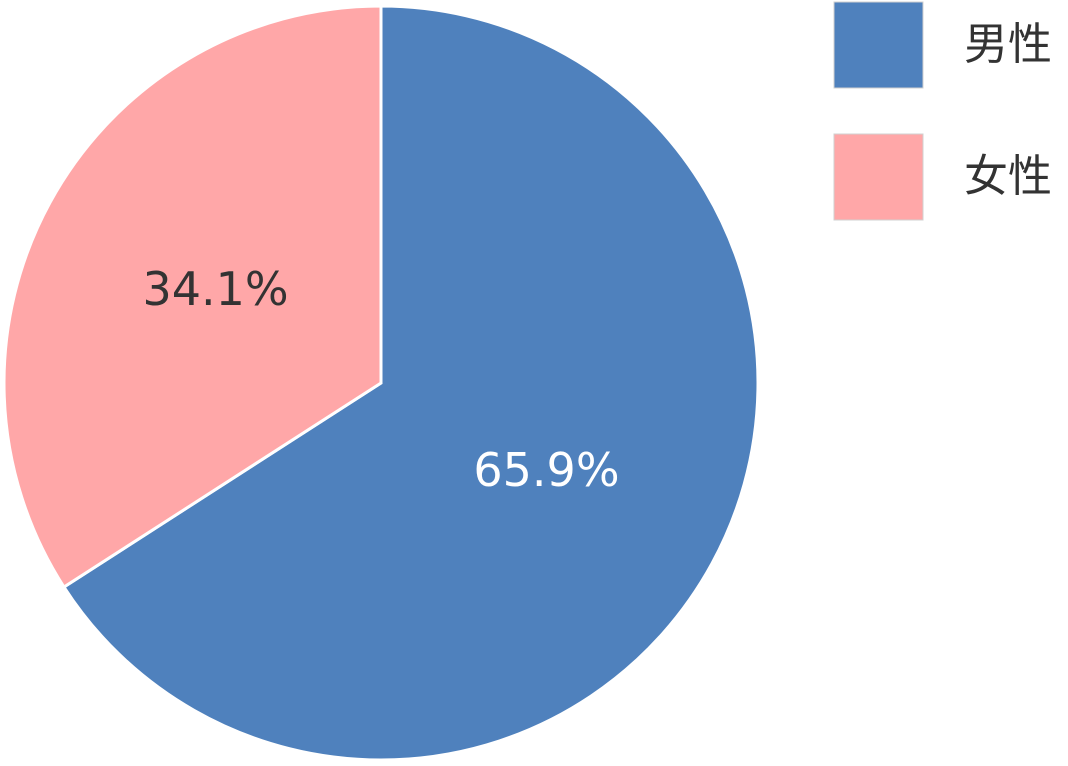  I want to click on data-label: 34.1%, so click(215, 289).